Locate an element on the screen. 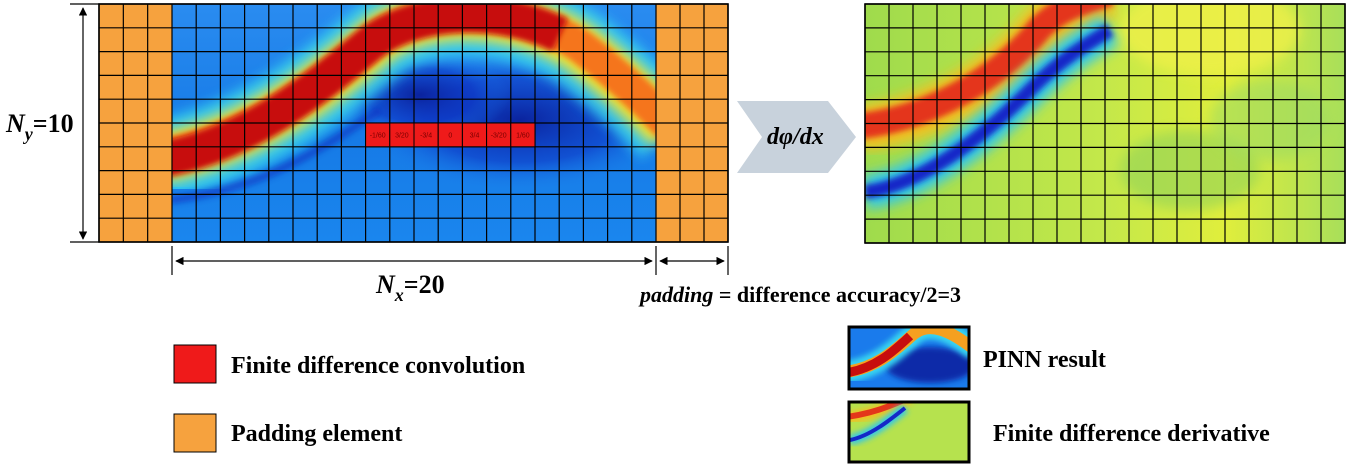  kernel-cell-value: -3/20 is located at coordinates (499, 135).